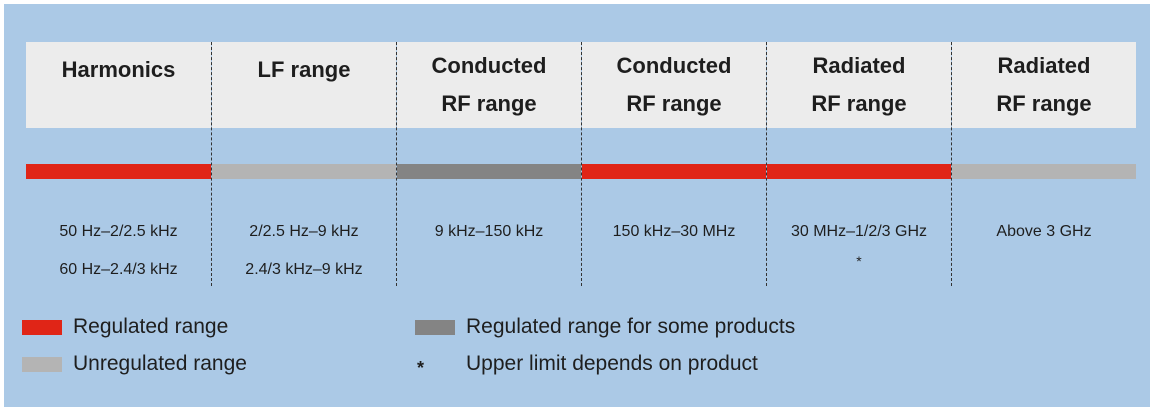 This screenshot has height=411, width=1154. What do you see at coordinates (435, 327) in the screenshot?
I see `regulated-some-swatch` at bounding box center [435, 327].